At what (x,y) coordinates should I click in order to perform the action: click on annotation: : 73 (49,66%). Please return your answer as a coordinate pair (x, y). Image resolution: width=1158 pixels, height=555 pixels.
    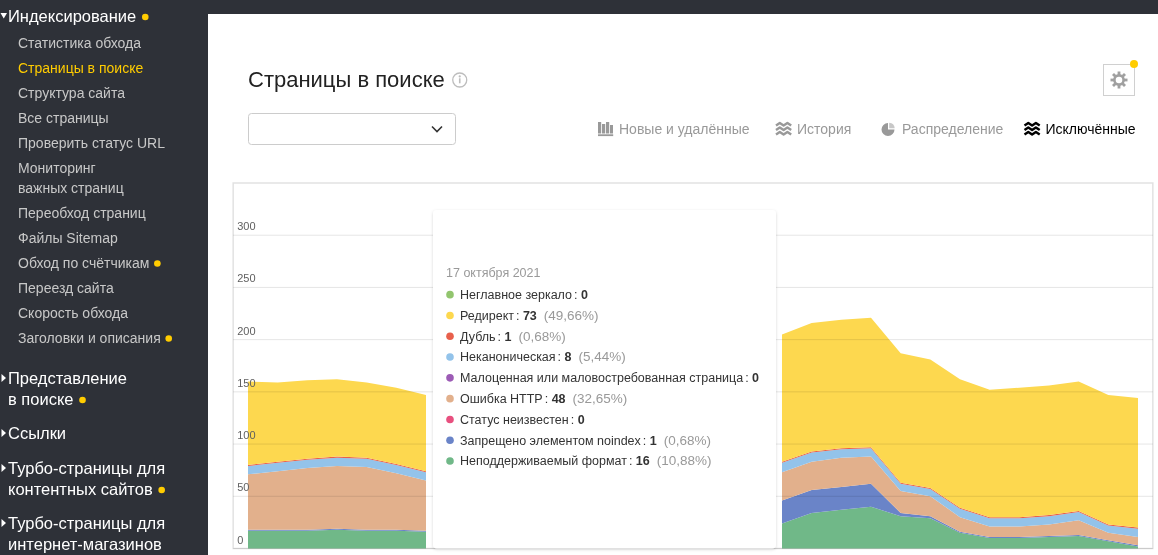
    Looking at the image, I should click on (557, 315).